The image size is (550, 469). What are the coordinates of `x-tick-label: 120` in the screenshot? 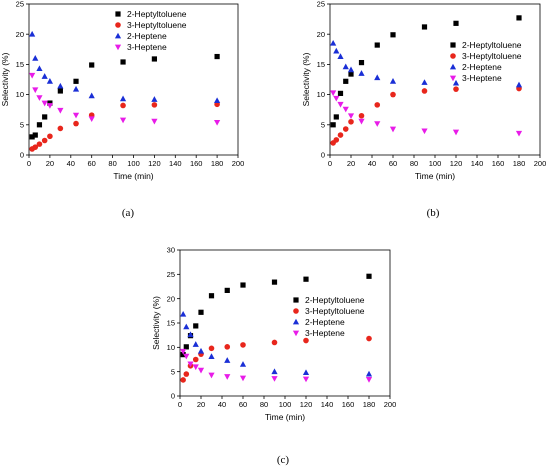 It's located at (306, 404).